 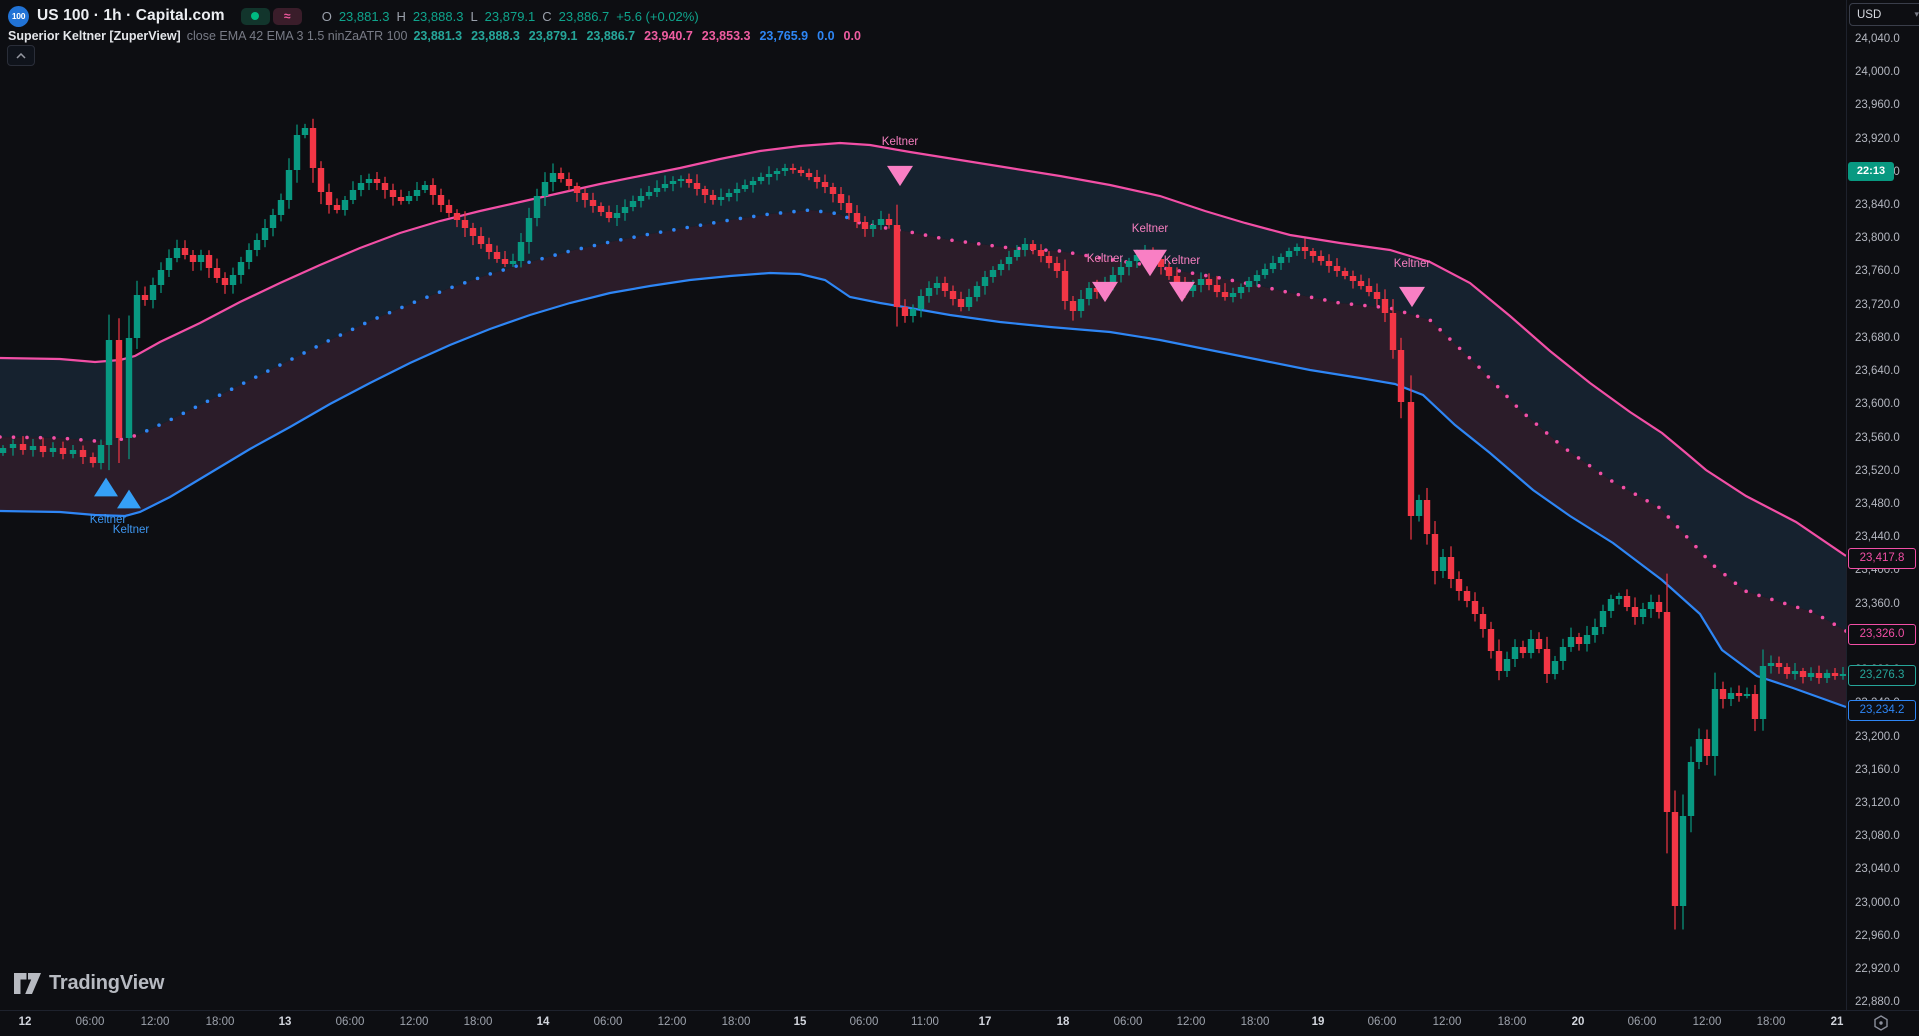 I want to click on market-status-button, so click(x=255, y=16).